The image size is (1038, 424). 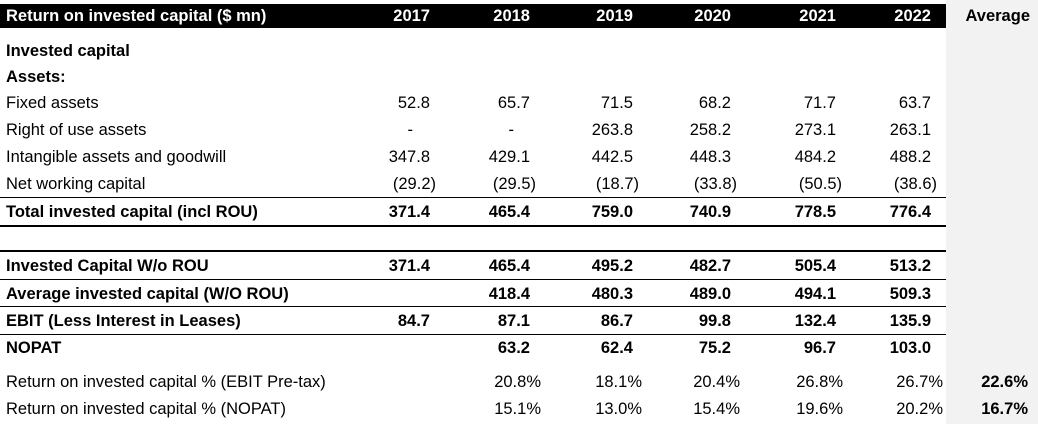 What do you see at coordinates (473, 348) in the screenshot?
I see `table-row: NOPAT 63.2 62.4 75.2 96.7 103.0` at bounding box center [473, 348].